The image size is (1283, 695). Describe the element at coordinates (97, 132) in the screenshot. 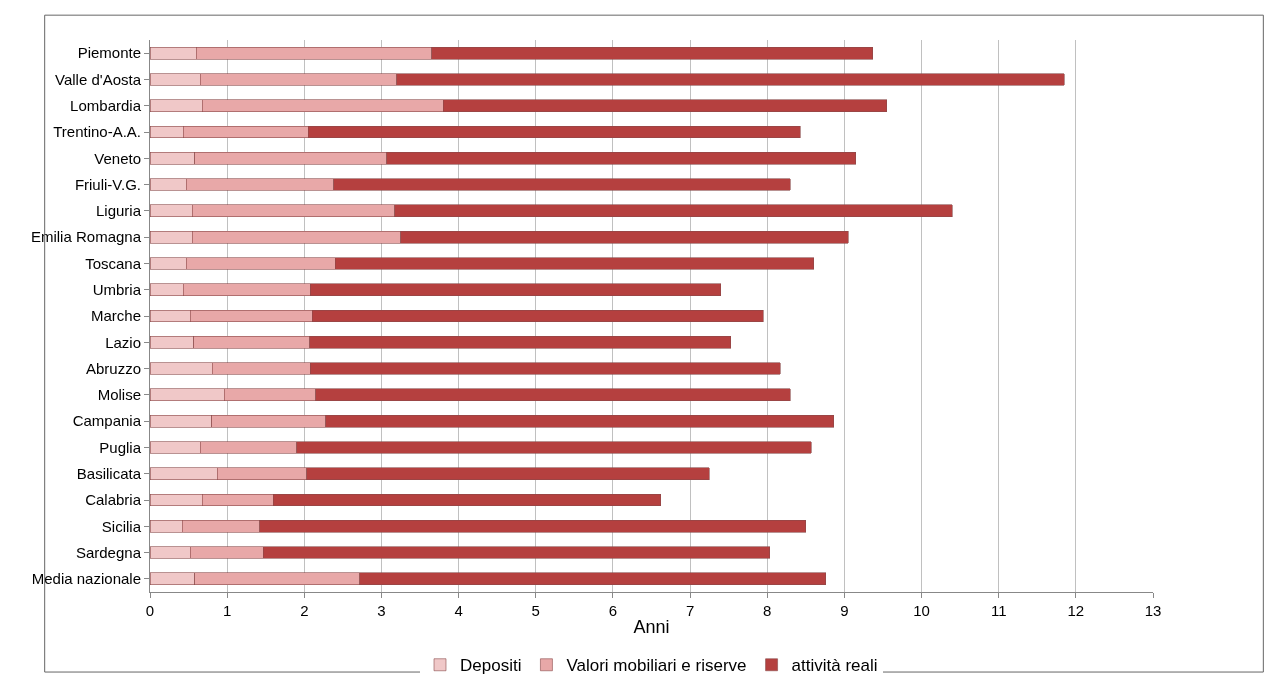

I see `y-tick-label: Trentino-A.A.` at that location.